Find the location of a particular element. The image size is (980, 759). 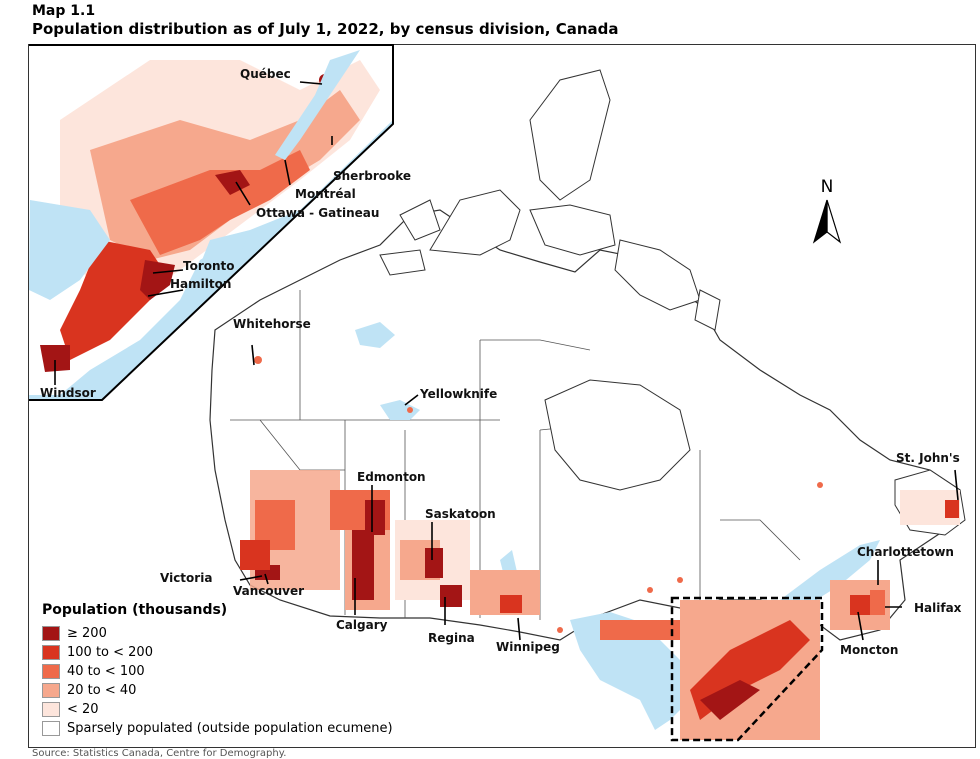

legend-item: < 20 is located at coordinates (217, 709).